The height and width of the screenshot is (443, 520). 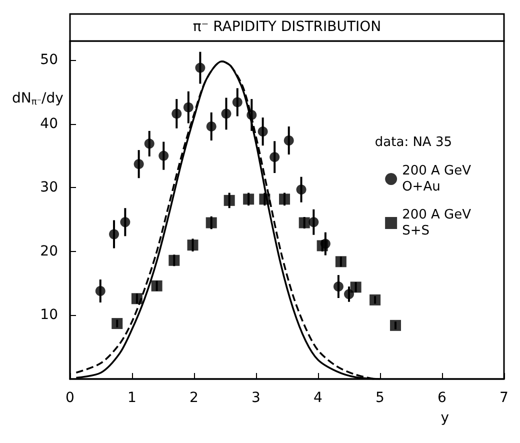 I want to click on legend-label: 200 A GeV O+Au, so click(x=437, y=179).